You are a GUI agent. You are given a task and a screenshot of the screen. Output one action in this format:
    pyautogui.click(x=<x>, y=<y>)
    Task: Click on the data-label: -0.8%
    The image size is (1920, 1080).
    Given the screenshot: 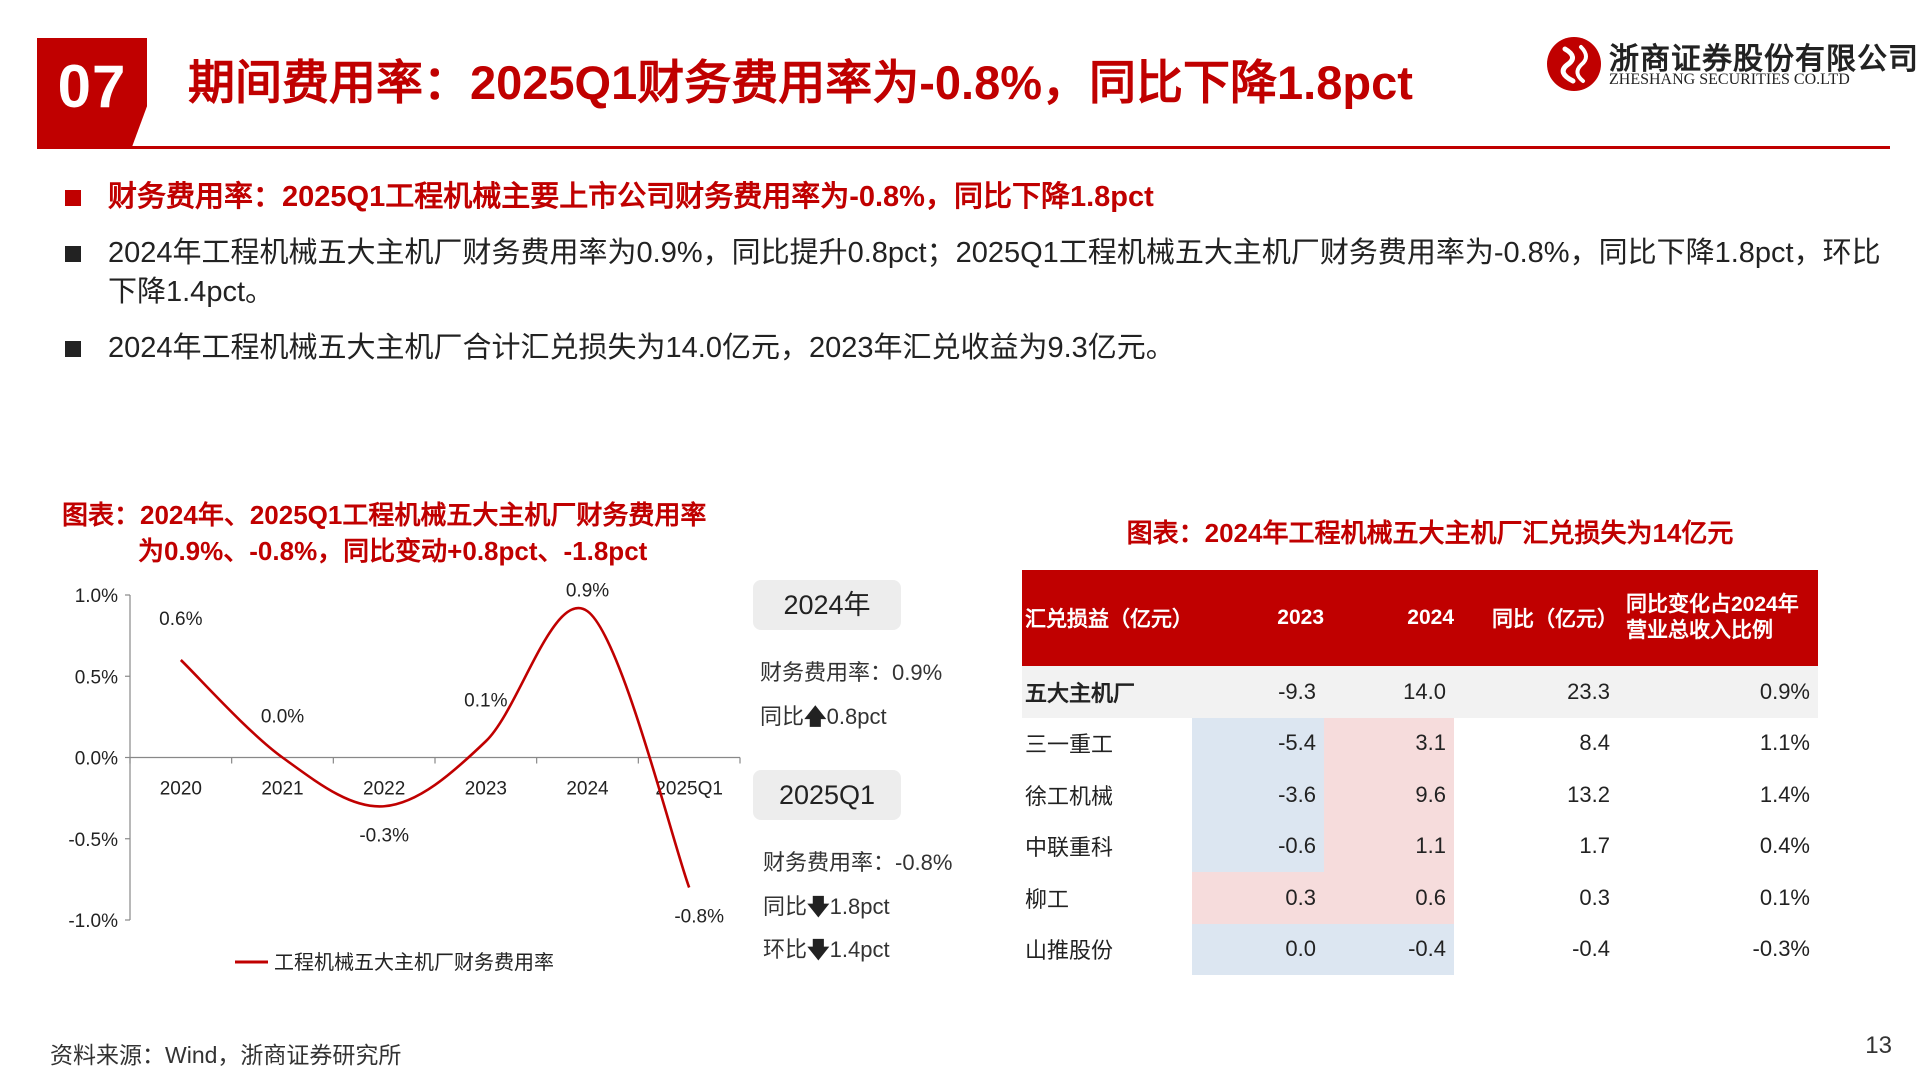 What is the action you would take?
    pyautogui.click(x=699, y=917)
    